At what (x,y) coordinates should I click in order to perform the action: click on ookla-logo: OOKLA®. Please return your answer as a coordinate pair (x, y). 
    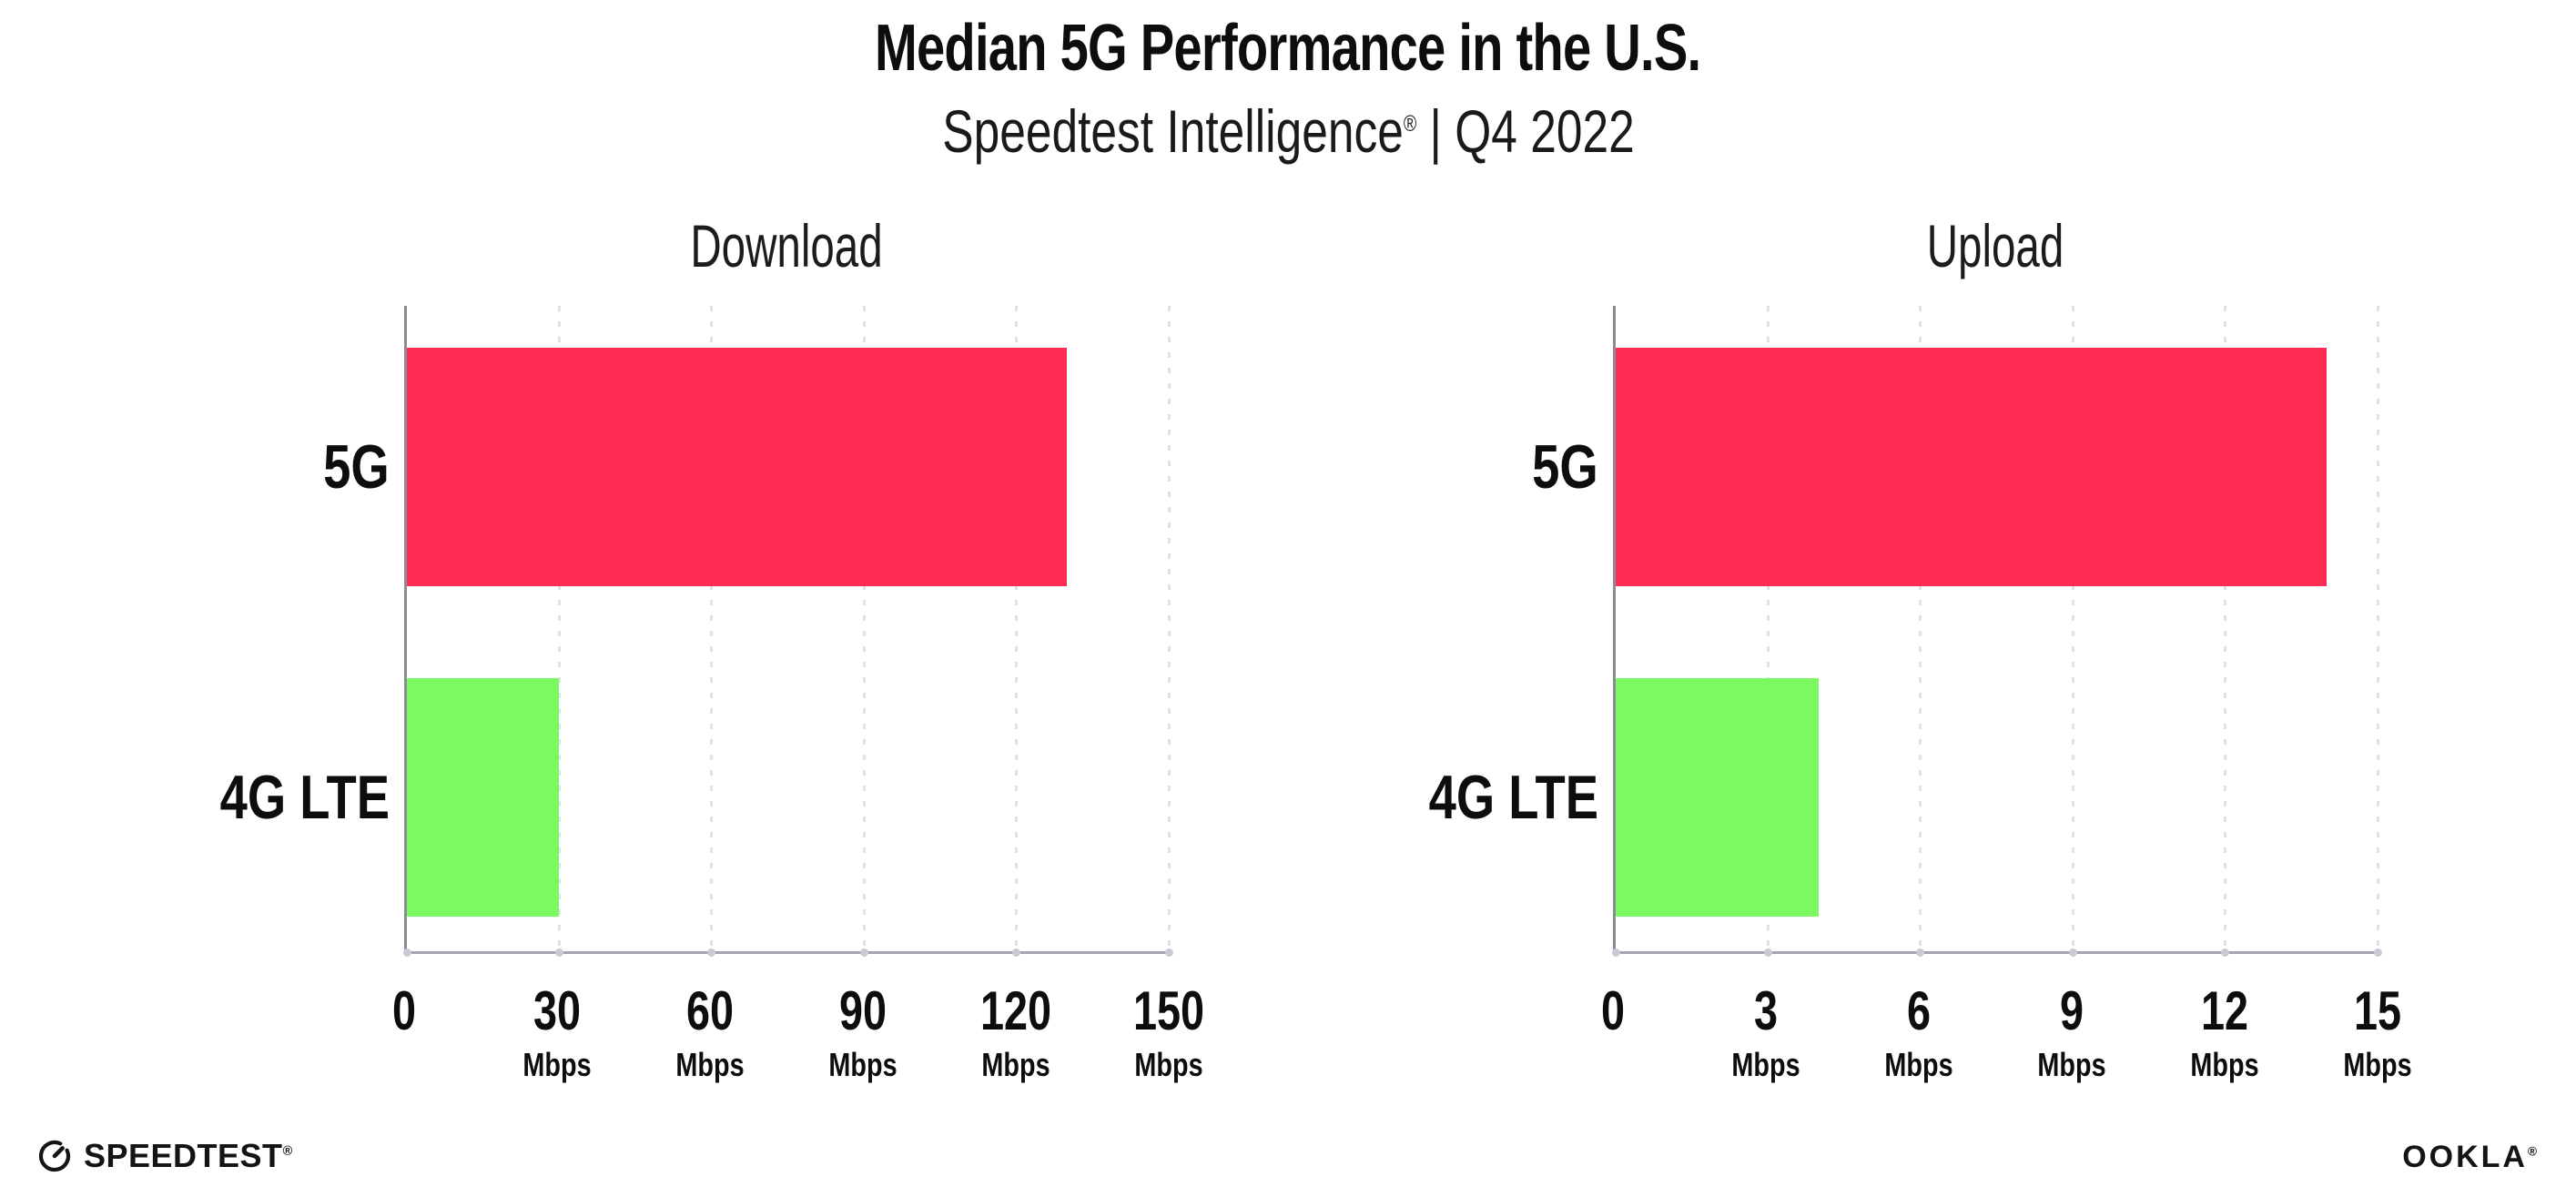
    Looking at the image, I should click on (2471, 1157).